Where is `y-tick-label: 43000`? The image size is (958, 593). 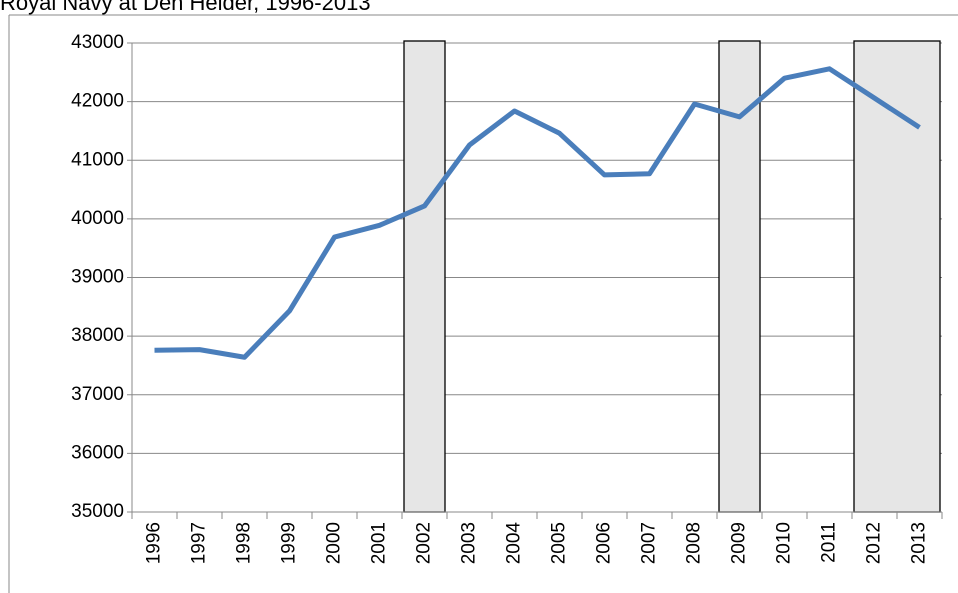 y-tick-label: 43000 is located at coordinates (97, 42).